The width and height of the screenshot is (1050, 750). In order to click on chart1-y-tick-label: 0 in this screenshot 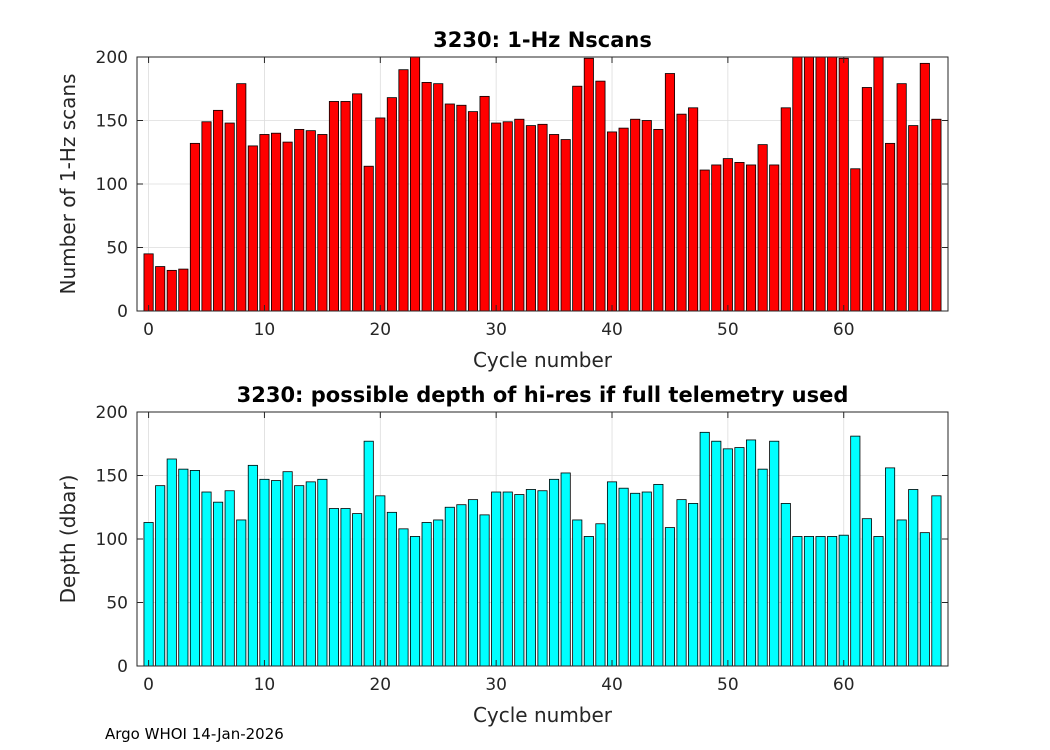, I will do `click(122, 312)`.